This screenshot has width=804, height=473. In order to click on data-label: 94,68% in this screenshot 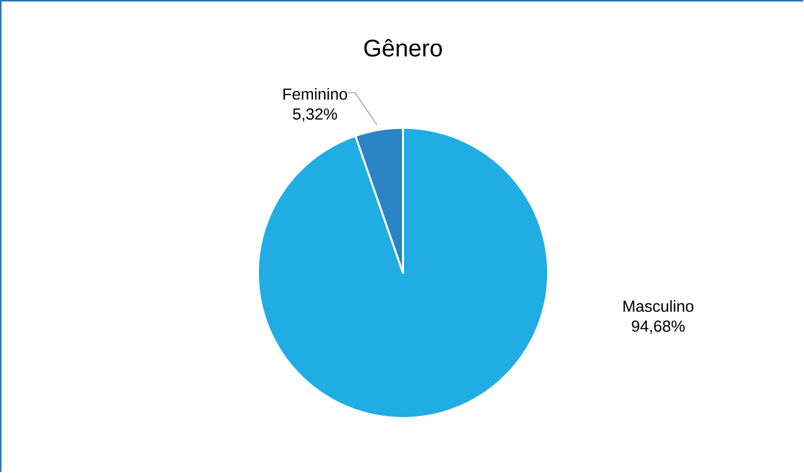, I will do `click(658, 327)`.